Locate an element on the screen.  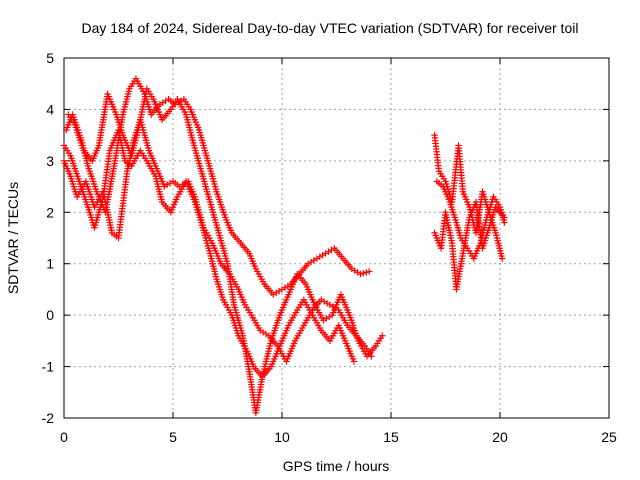
x-tick-label: 15 is located at coordinates (391, 437).